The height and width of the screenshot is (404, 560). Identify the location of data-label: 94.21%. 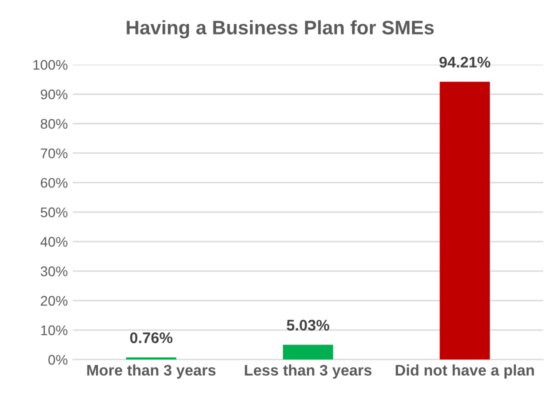
(464, 62).